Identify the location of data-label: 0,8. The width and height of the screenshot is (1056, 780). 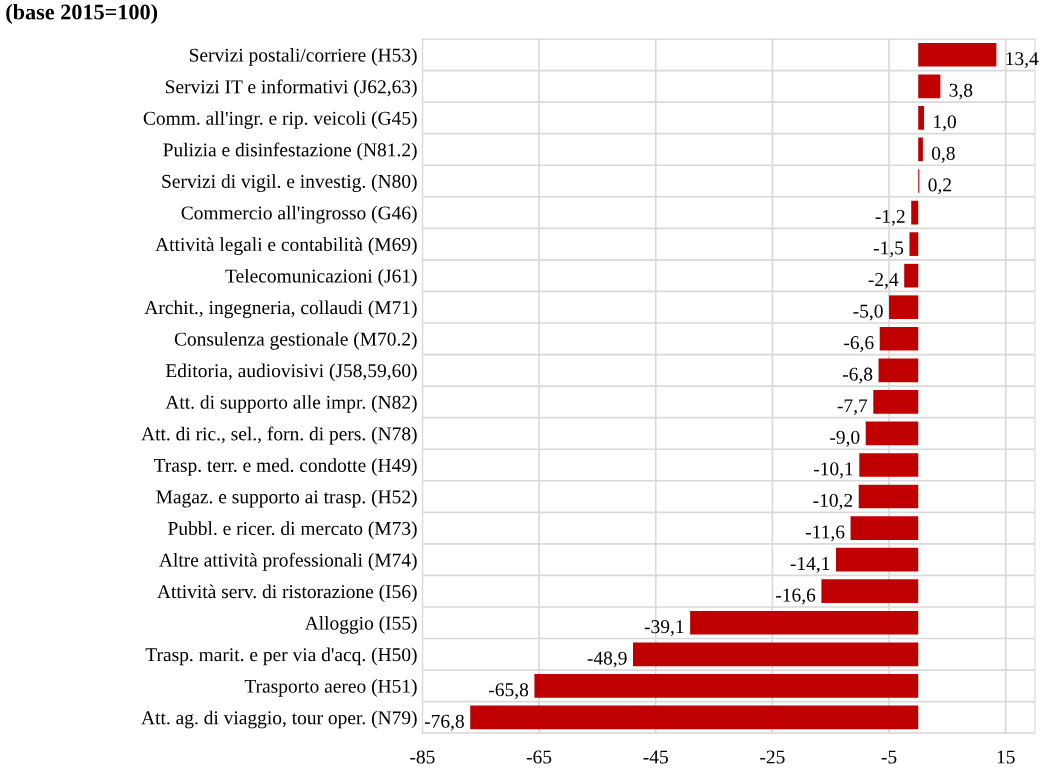
(943, 154).